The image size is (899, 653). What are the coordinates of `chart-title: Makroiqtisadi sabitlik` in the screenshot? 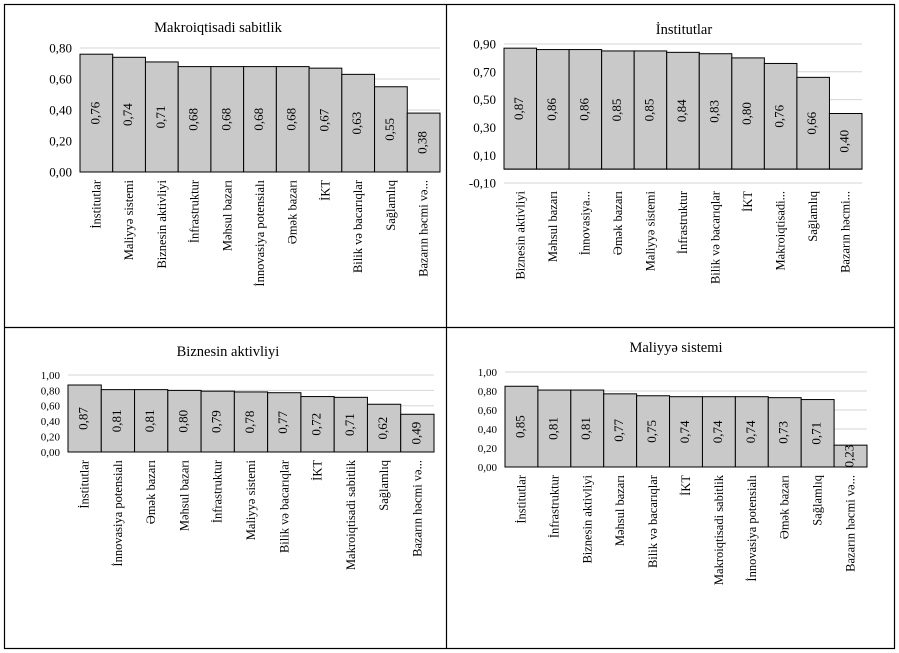 It's located at (218, 28).